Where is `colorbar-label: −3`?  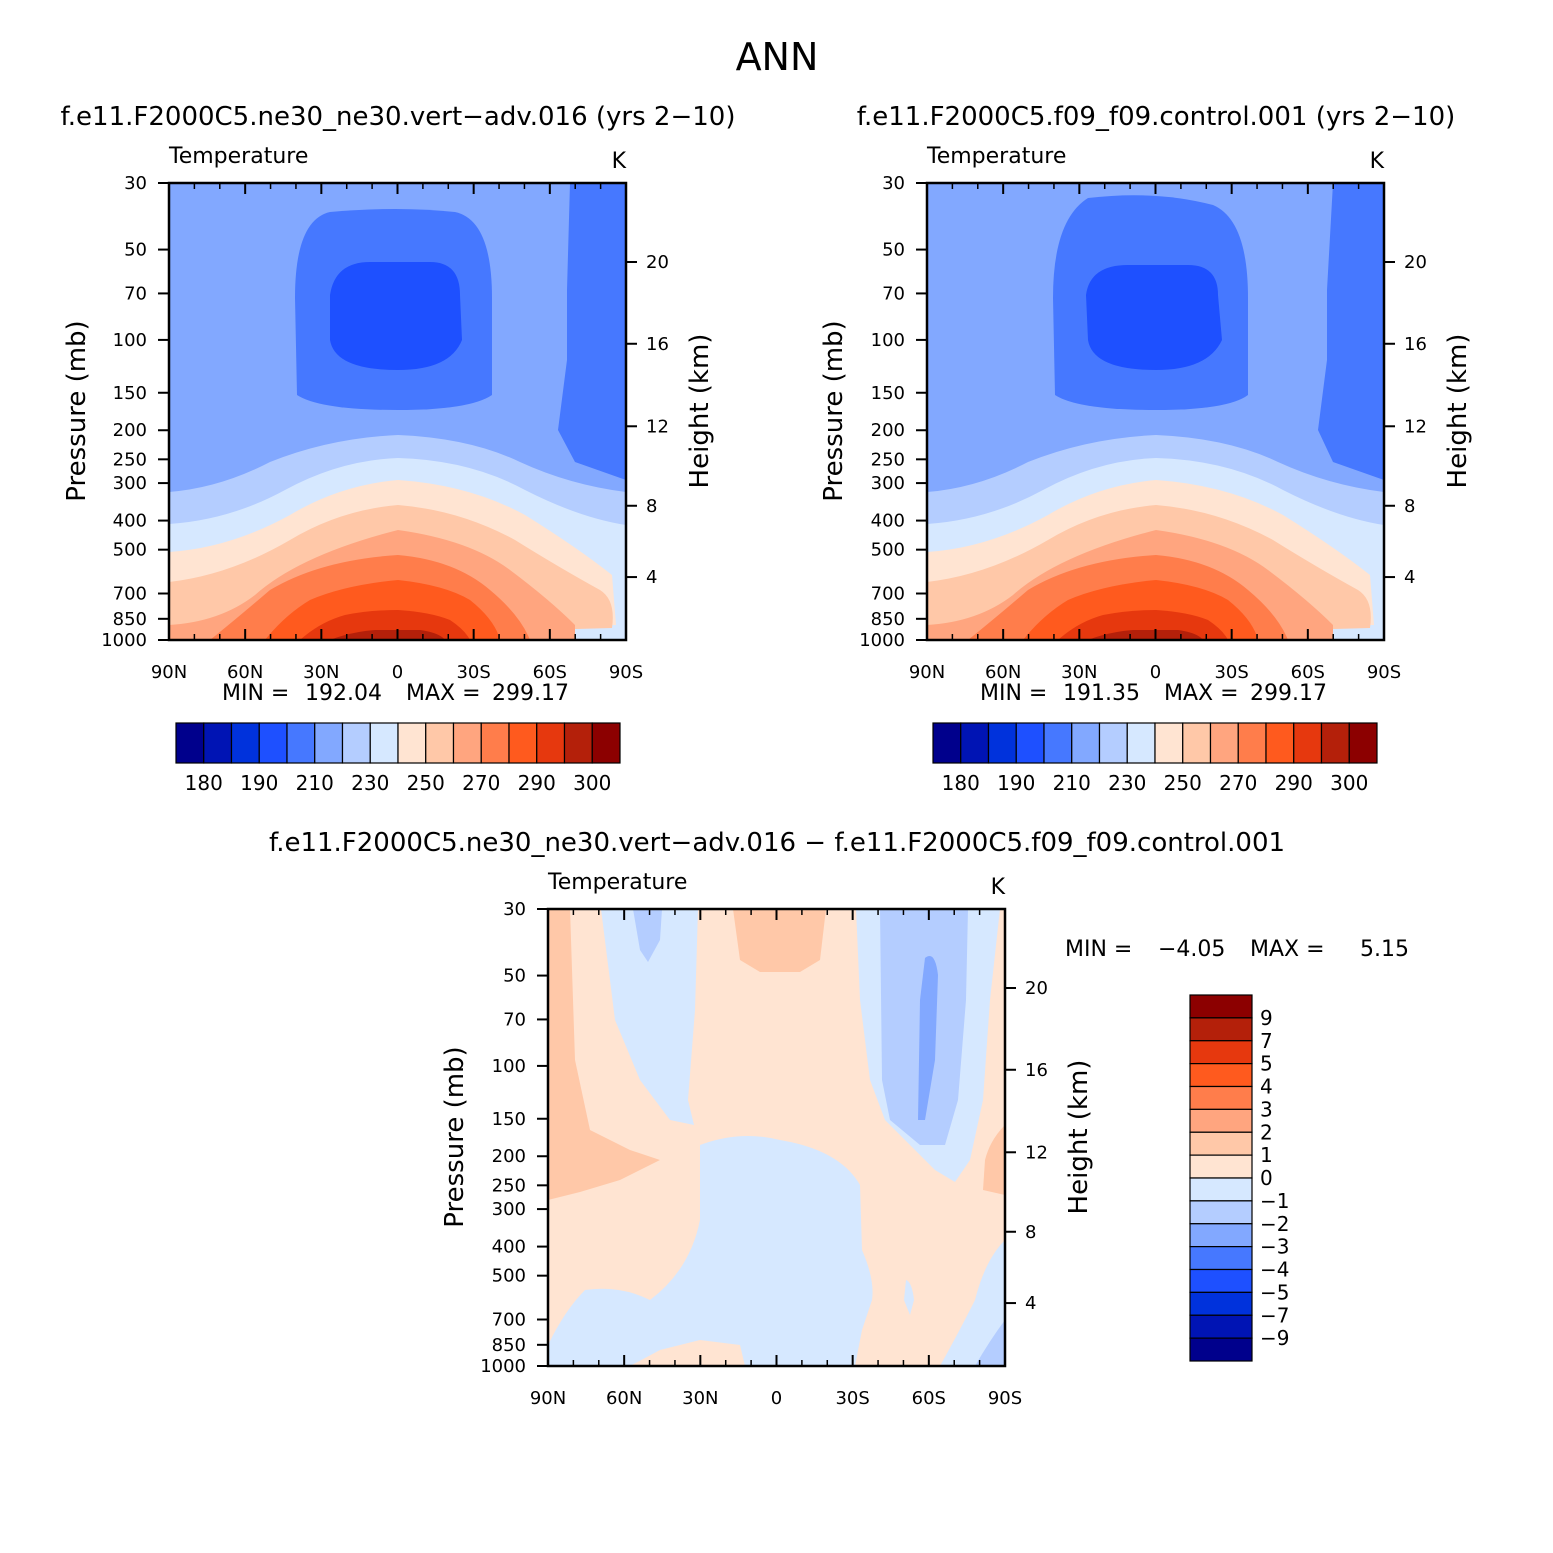
colorbar-label: −3 is located at coordinates (1274, 1247).